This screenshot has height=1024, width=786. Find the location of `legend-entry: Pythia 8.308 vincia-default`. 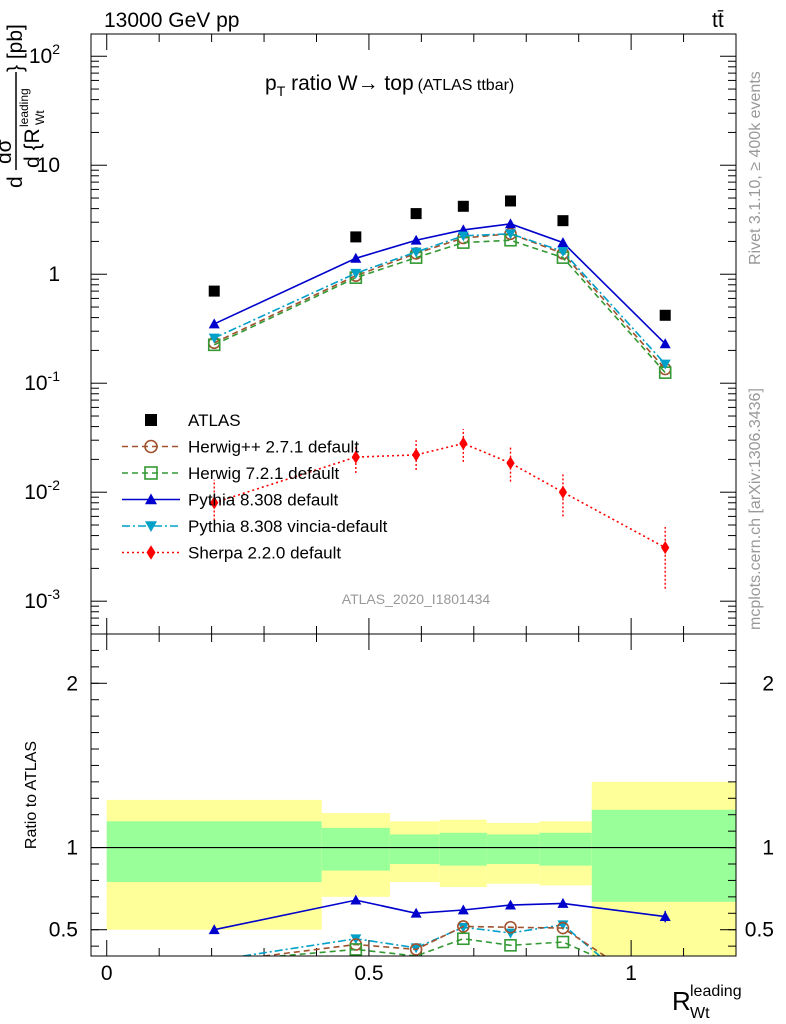

legend-entry: Pythia 8.308 vincia-default is located at coordinates (255, 526).